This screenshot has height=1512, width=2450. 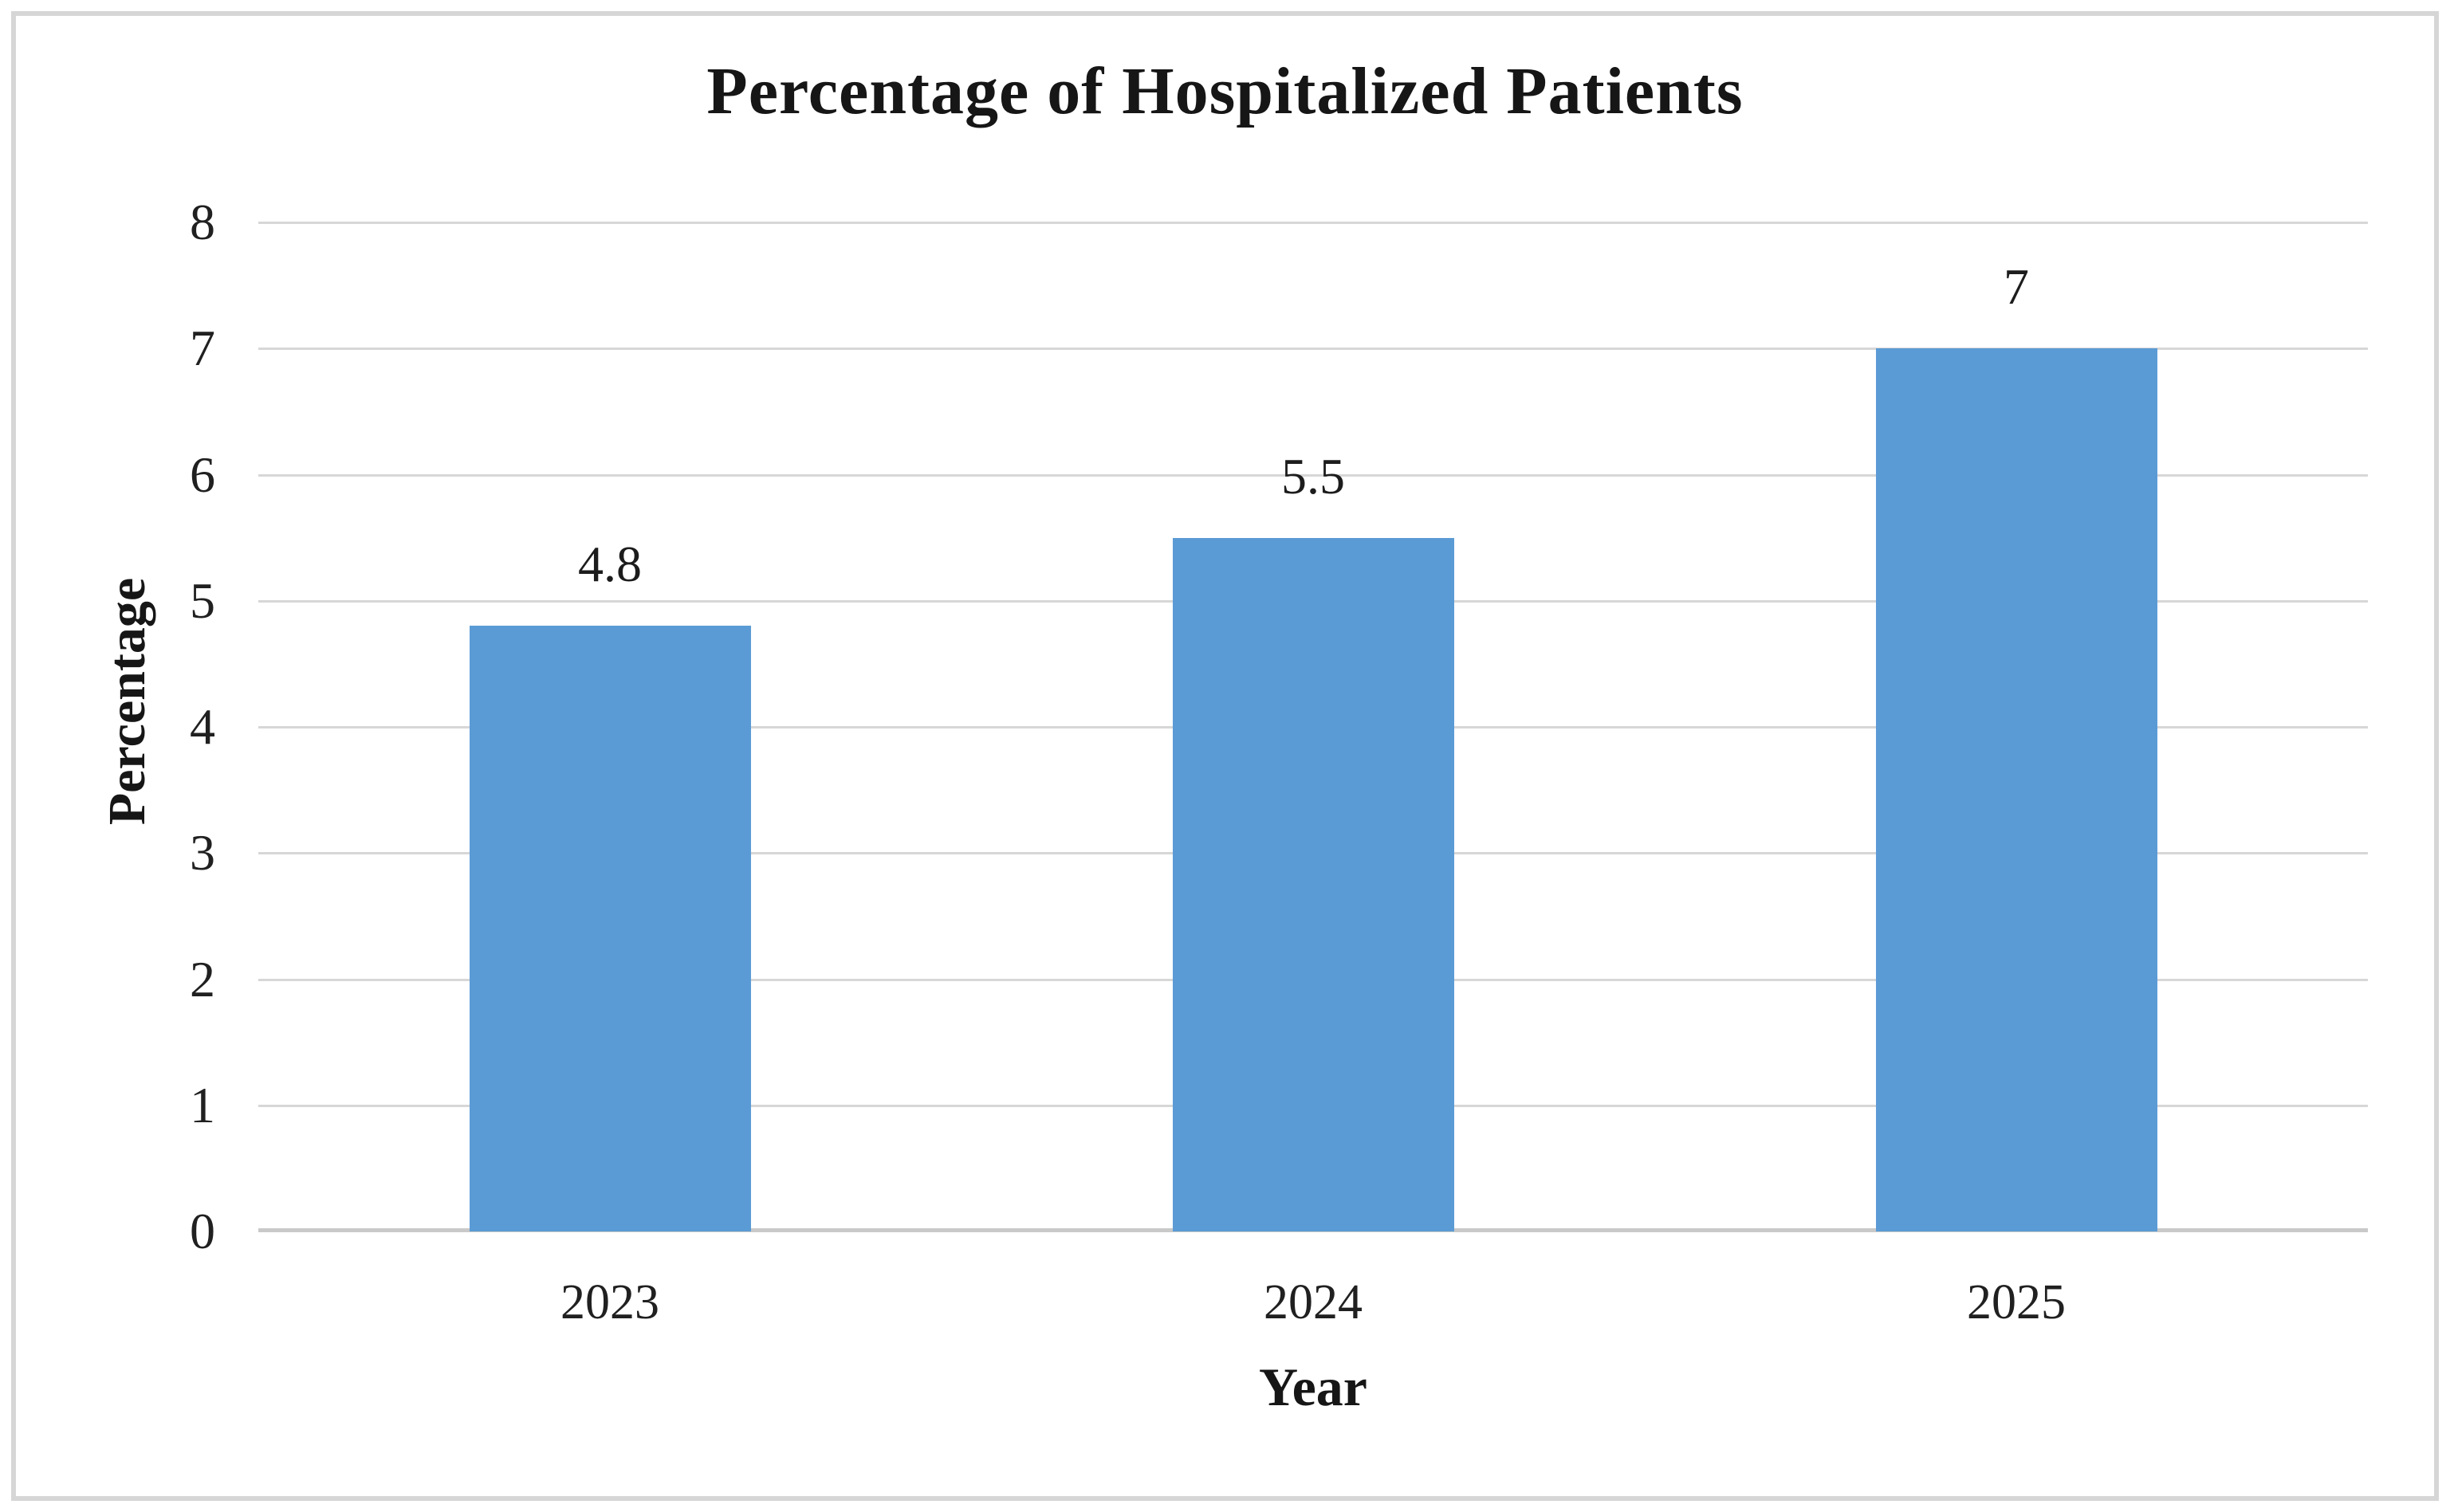 What do you see at coordinates (202, 348) in the screenshot?
I see `y-tick-label: 7` at bounding box center [202, 348].